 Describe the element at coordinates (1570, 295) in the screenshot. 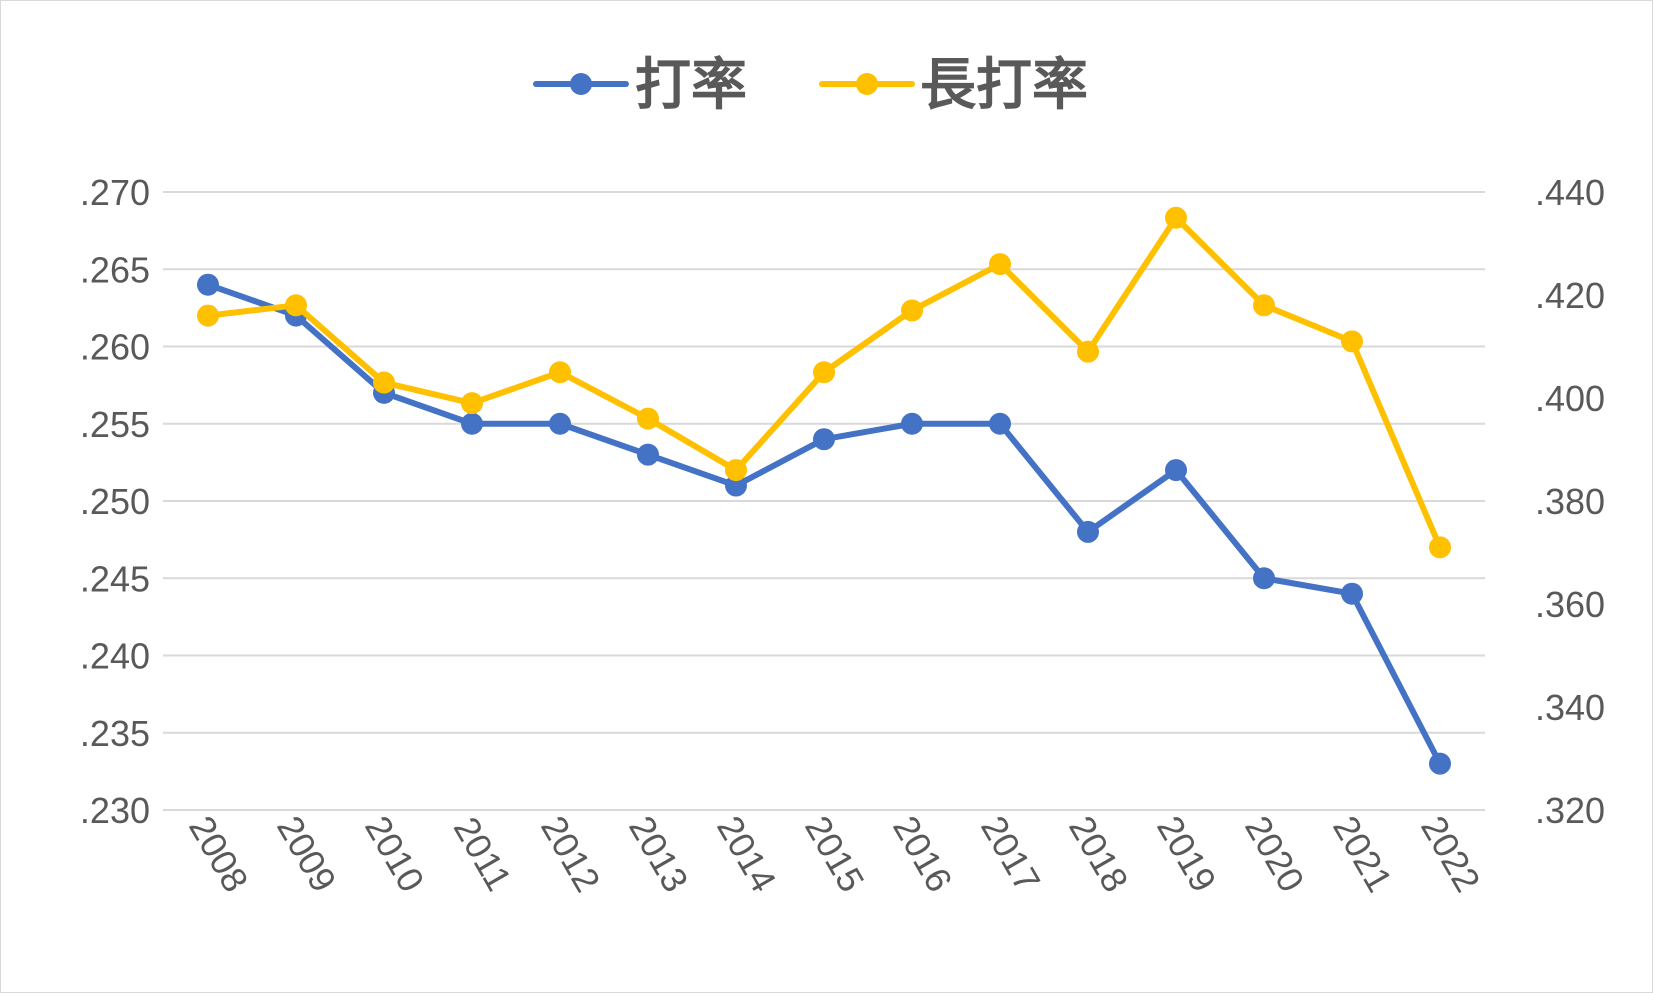

I see `right-tick-label: .420` at that location.